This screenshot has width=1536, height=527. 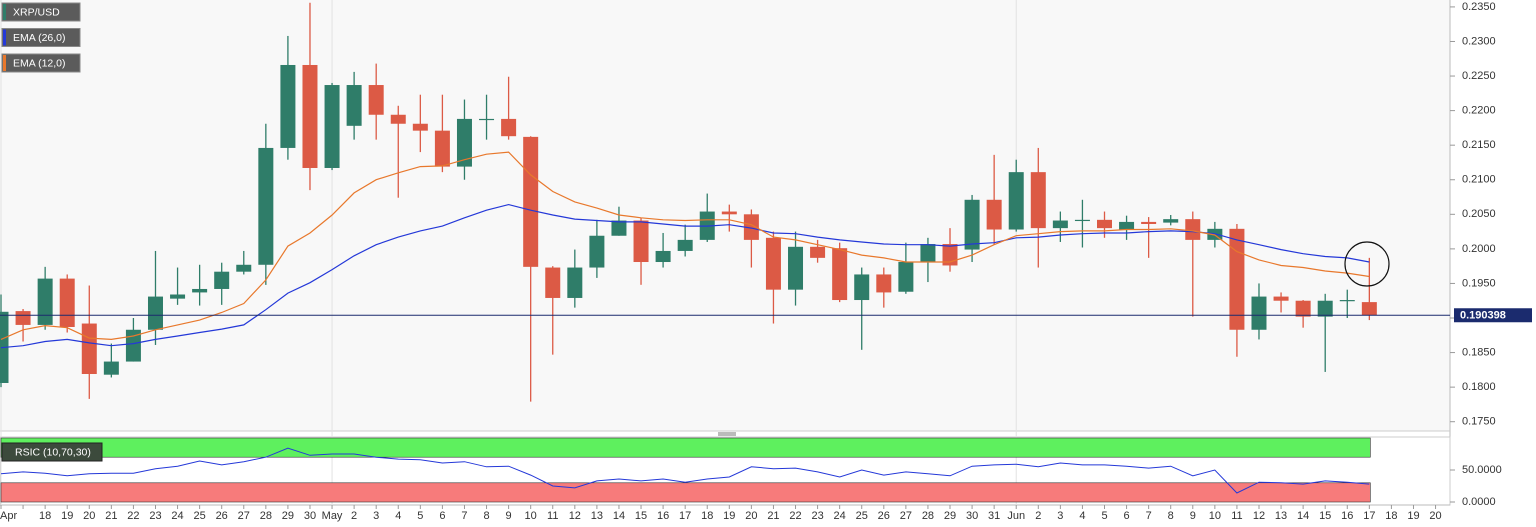 What do you see at coordinates (1482, 470) in the screenshot?
I see `rsi-y-tick-label: 50.0000` at bounding box center [1482, 470].